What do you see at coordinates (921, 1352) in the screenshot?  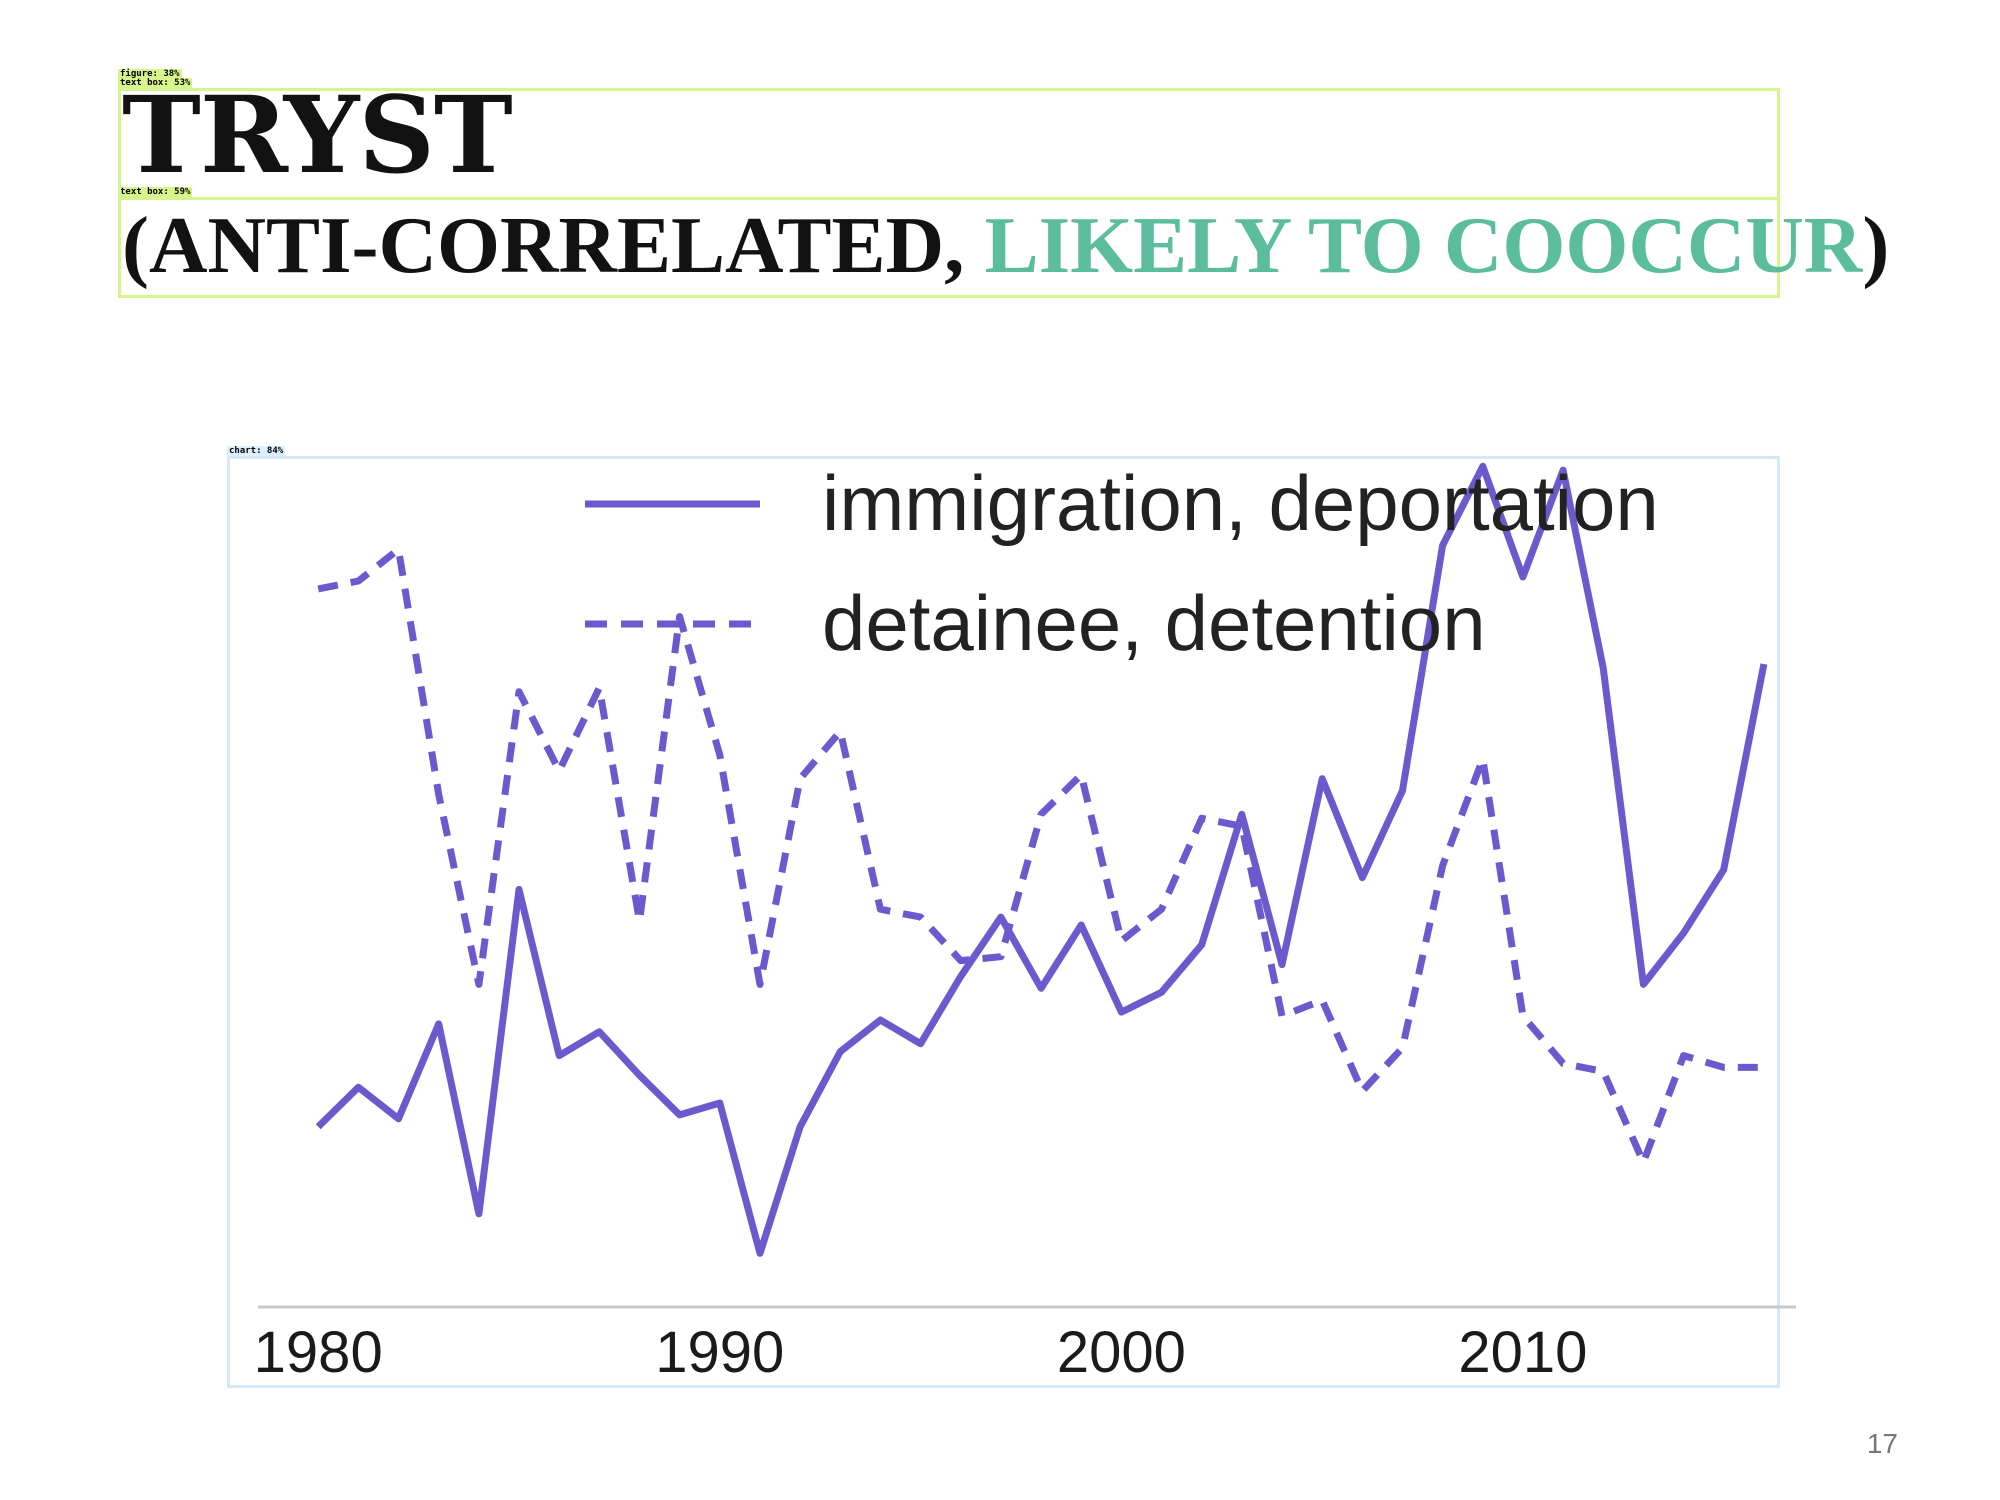 I see `x-ticks-layer: 1980 1990 2000 2010` at bounding box center [921, 1352].